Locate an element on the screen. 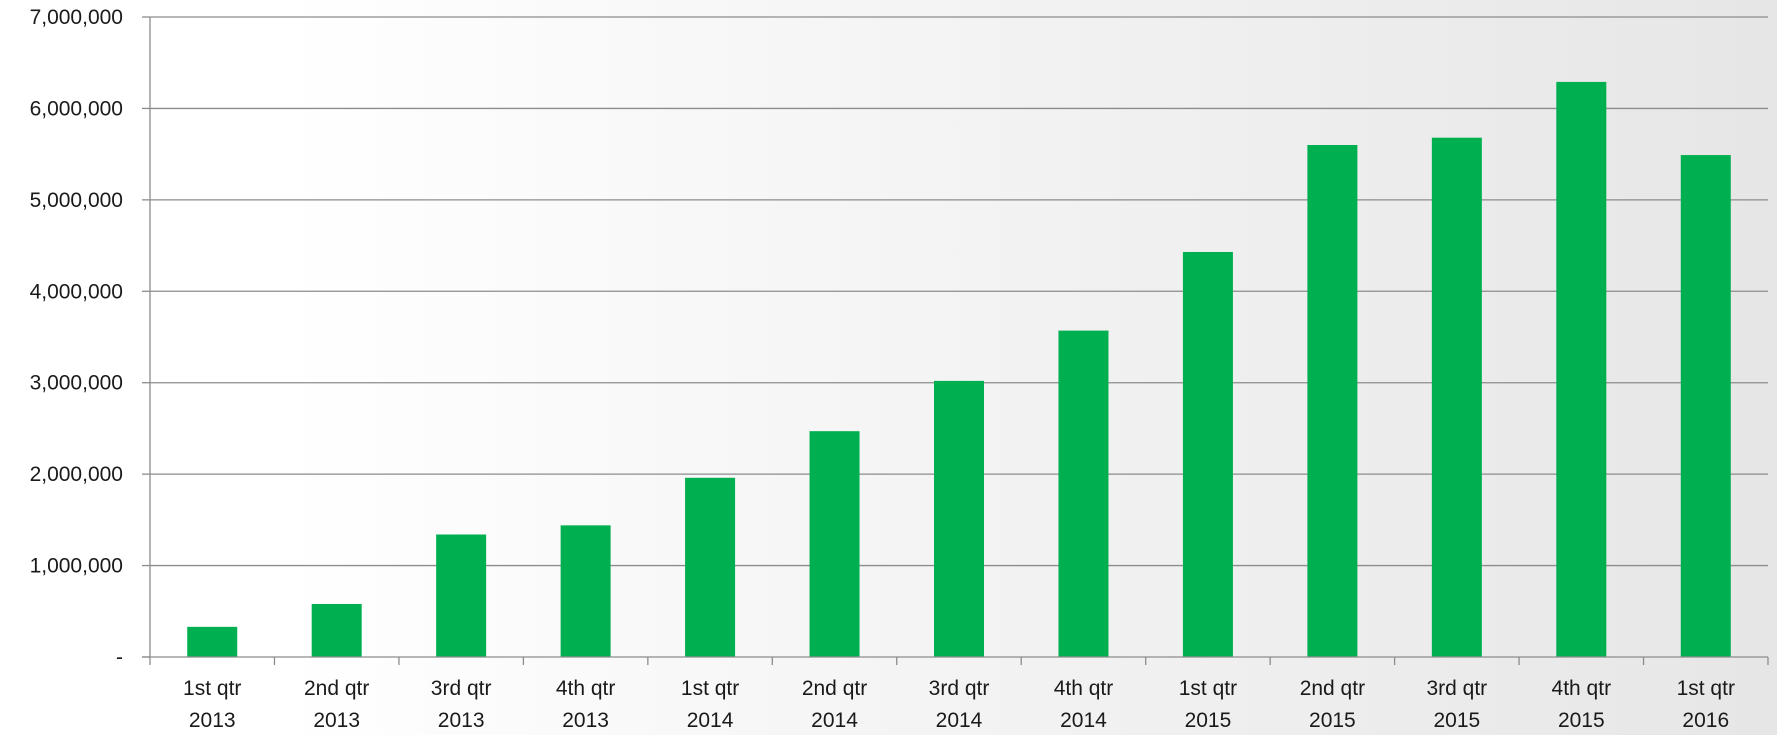 Image resolution: width=1777 pixels, height=735 pixels. x-tick-label-line: 2016 is located at coordinates (1705, 720).